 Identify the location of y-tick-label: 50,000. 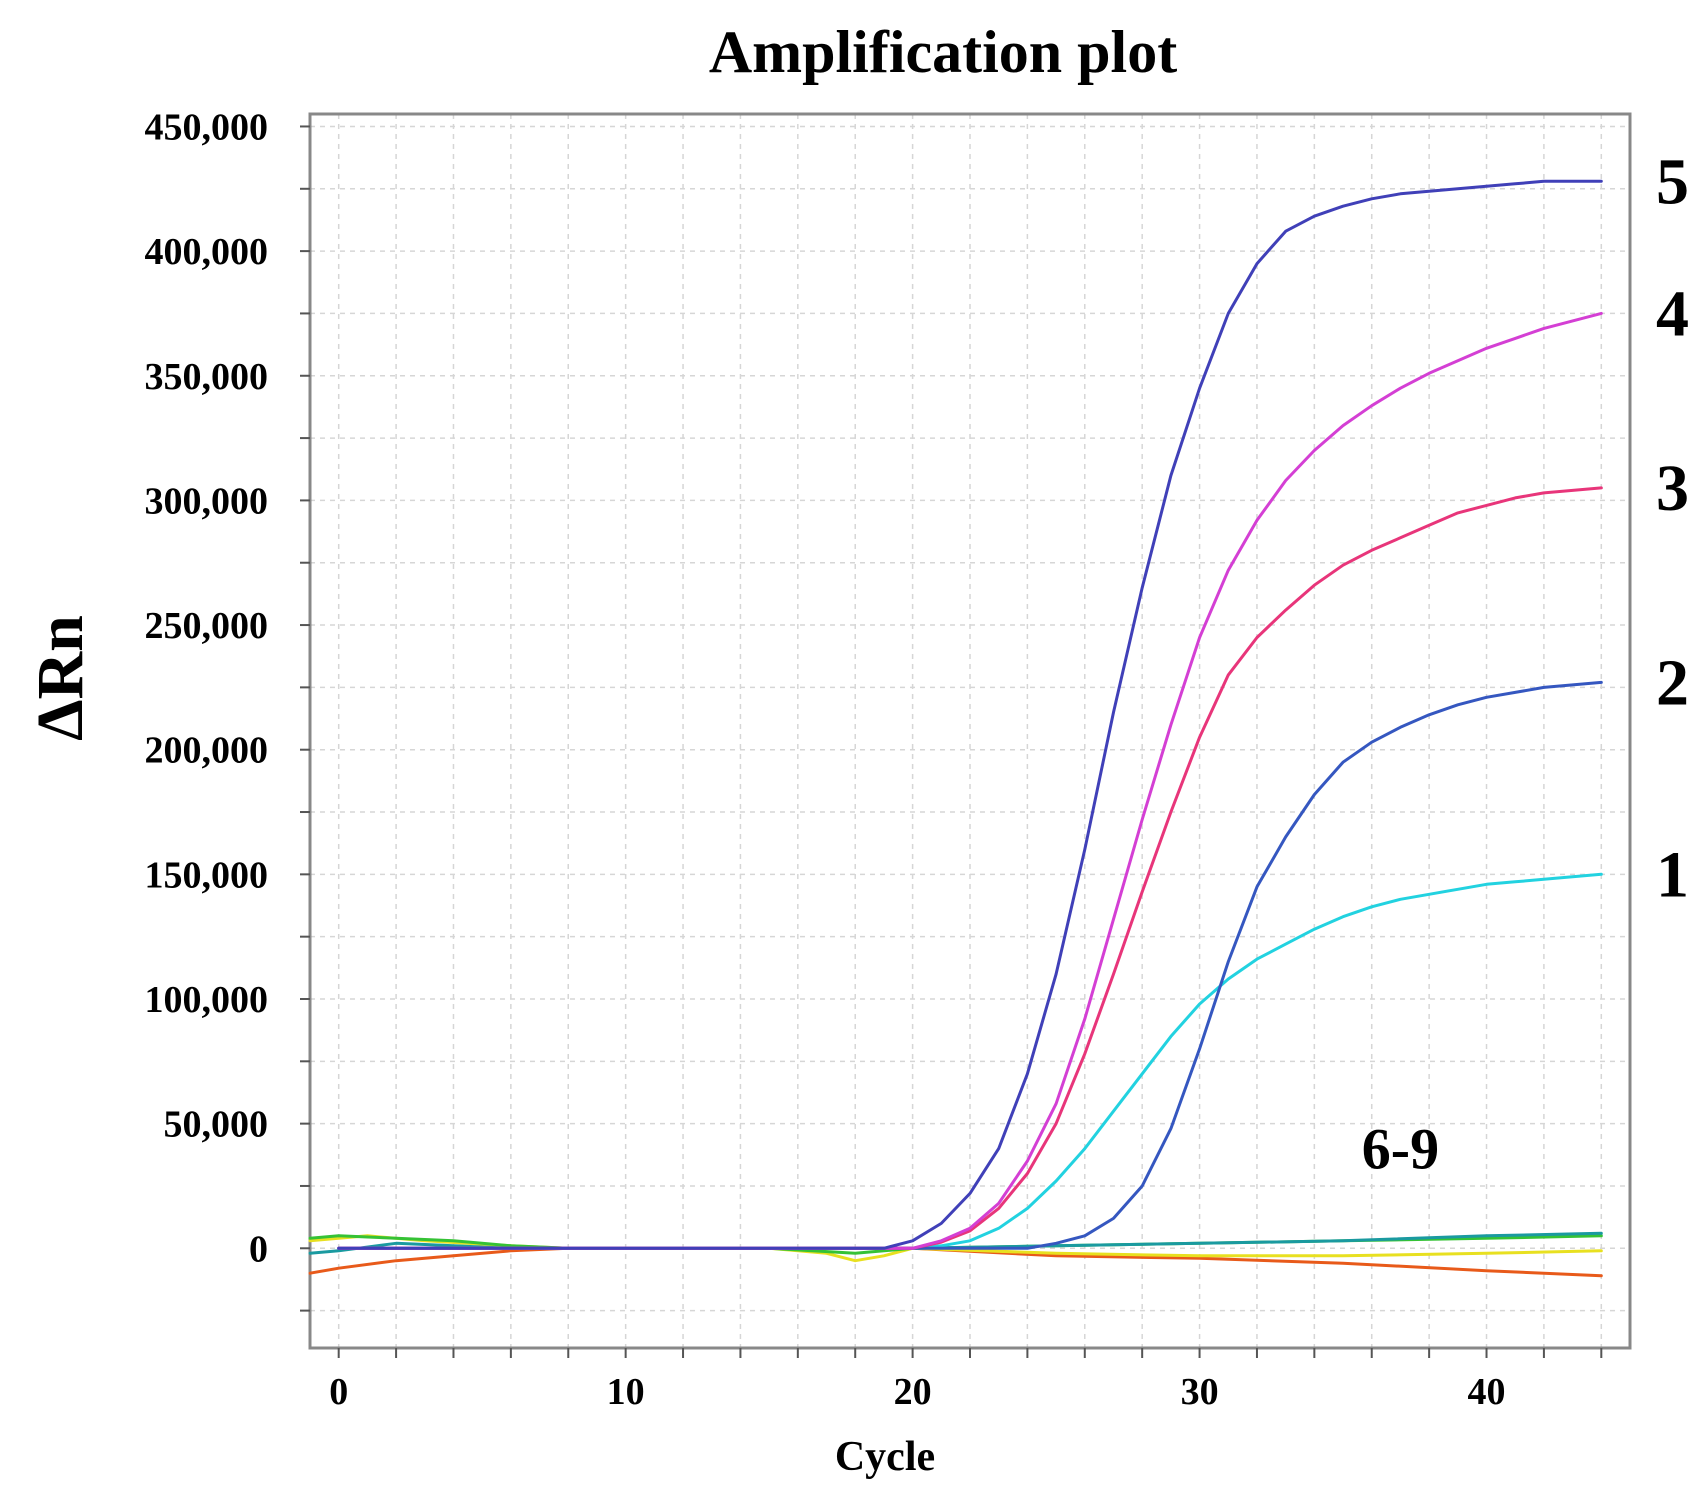
(216, 1125).